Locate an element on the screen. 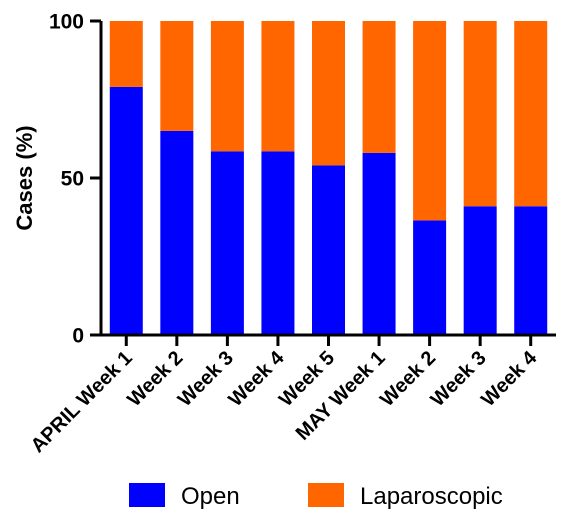 Image resolution: width=570 pixels, height=509 pixels. x-tick-label-6: MAY Week 1 is located at coordinates (341, 396).